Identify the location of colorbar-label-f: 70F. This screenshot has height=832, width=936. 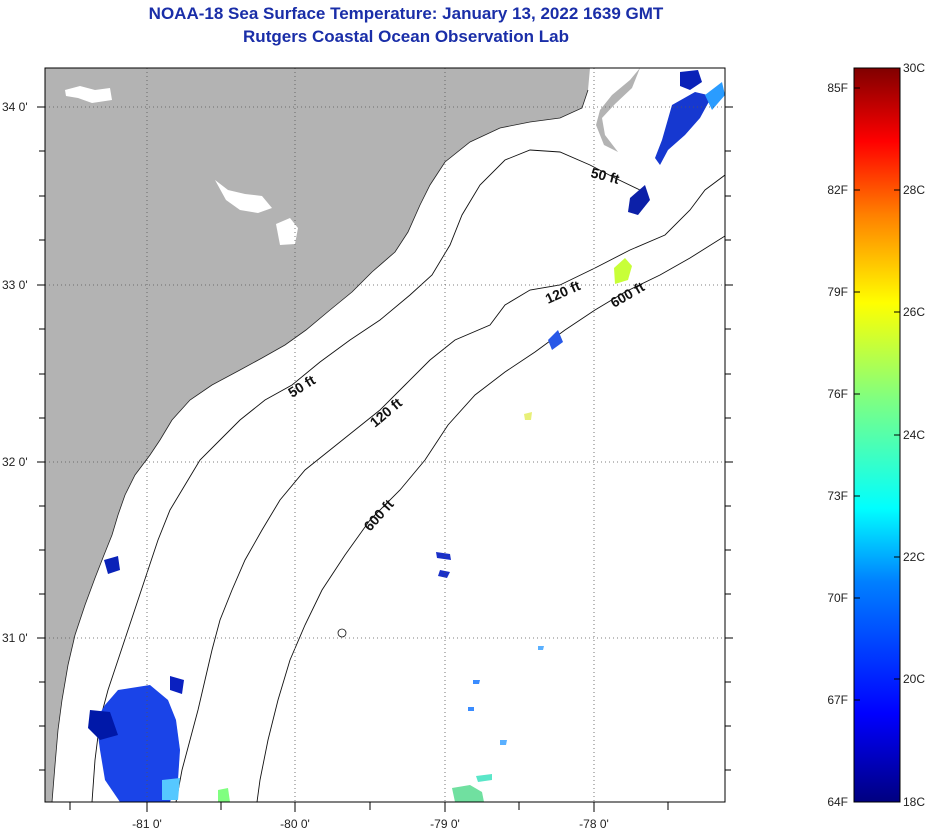
(837, 598).